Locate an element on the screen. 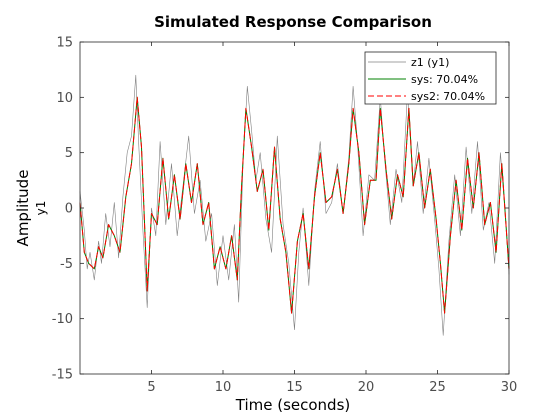 This screenshot has height=420, width=560. y-tick-label: -5 is located at coordinates (66, 264).